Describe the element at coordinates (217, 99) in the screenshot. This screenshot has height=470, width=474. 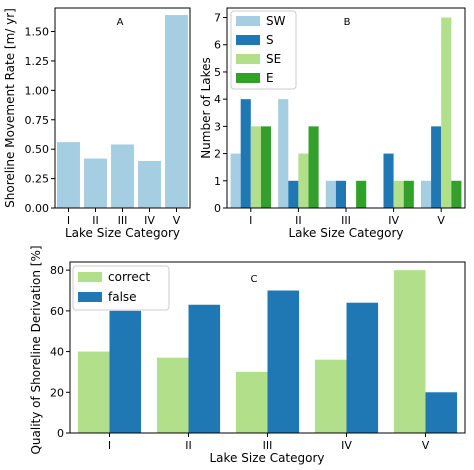
I see `y-tick-label: 4` at that location.